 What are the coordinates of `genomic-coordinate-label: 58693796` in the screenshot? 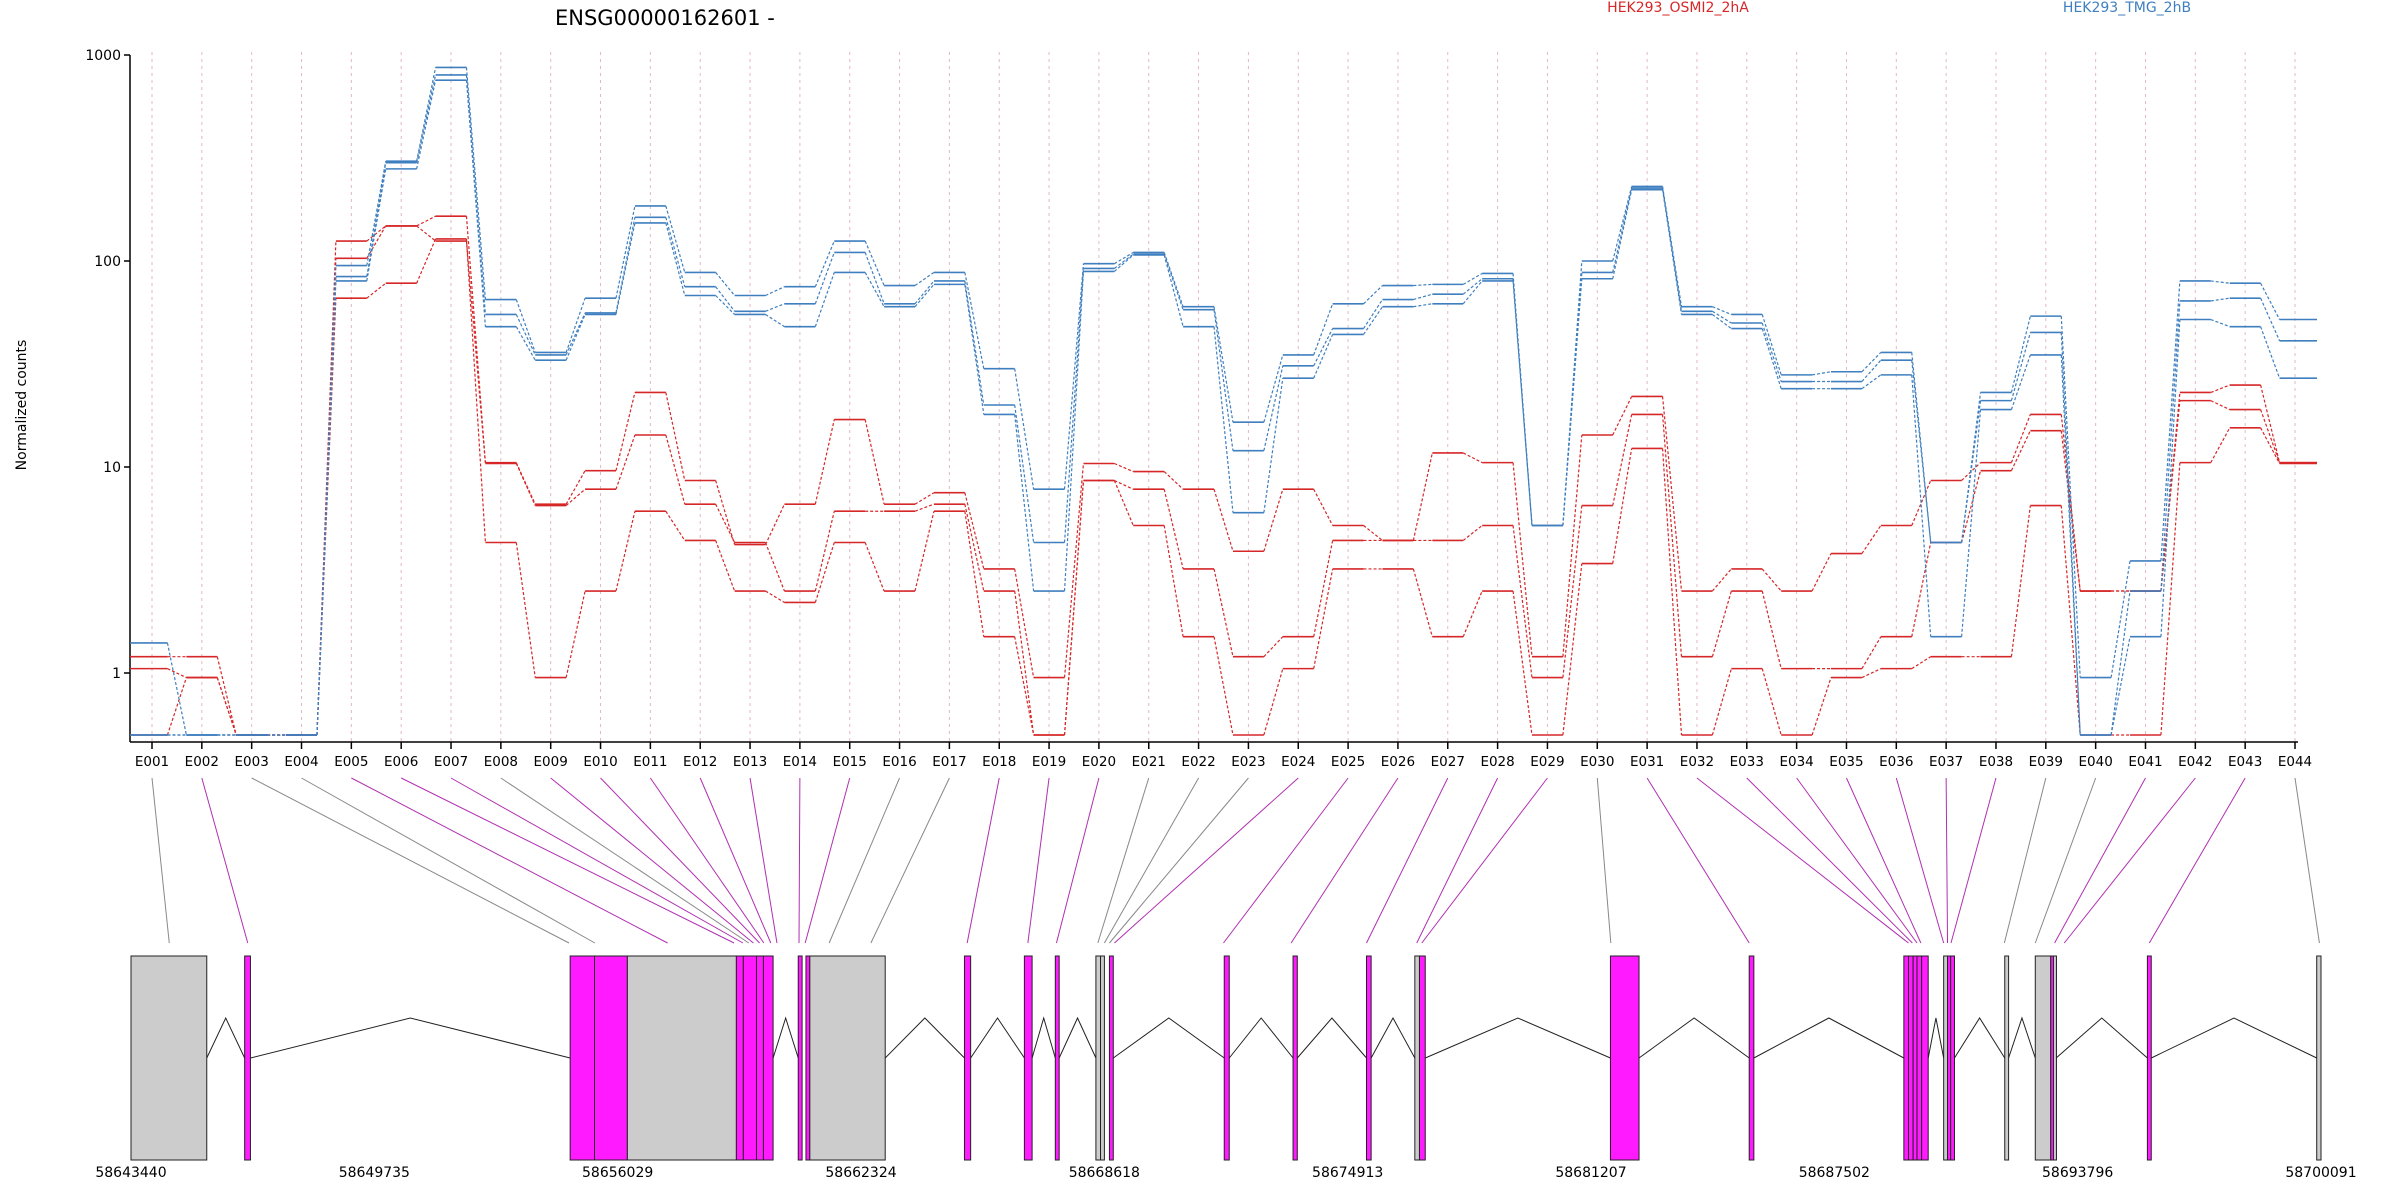 It's located at (2077, 1173).